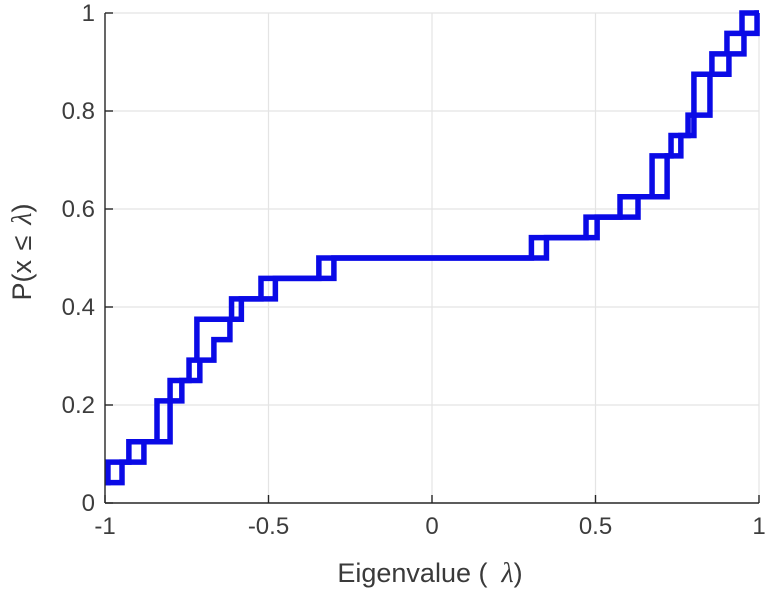  Describe the element at coordinates (22, 208) in the screenshot. I see `y-axis-label-close: )` at that location.